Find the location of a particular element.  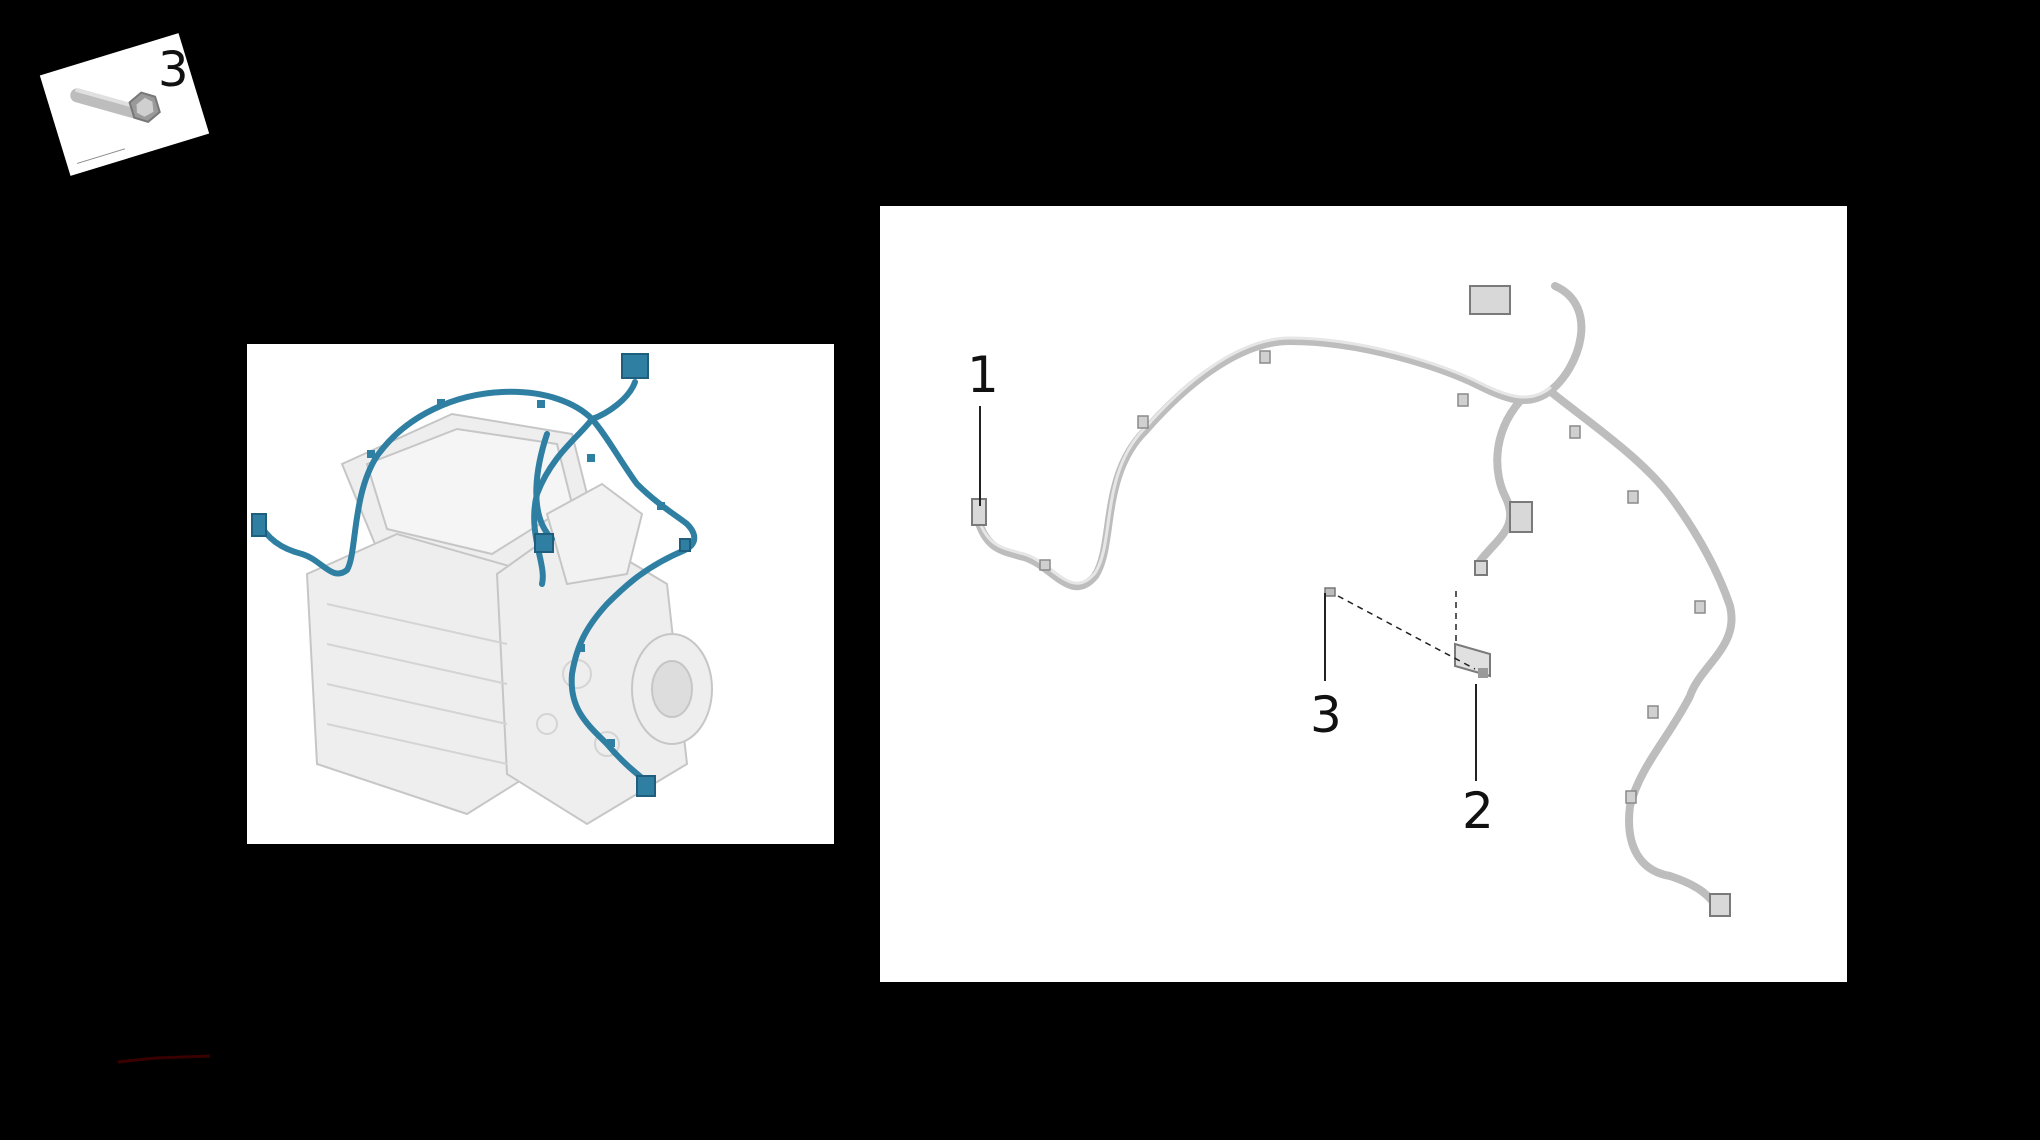

motor-assembly-illustration is located at coordinates (482, 589).